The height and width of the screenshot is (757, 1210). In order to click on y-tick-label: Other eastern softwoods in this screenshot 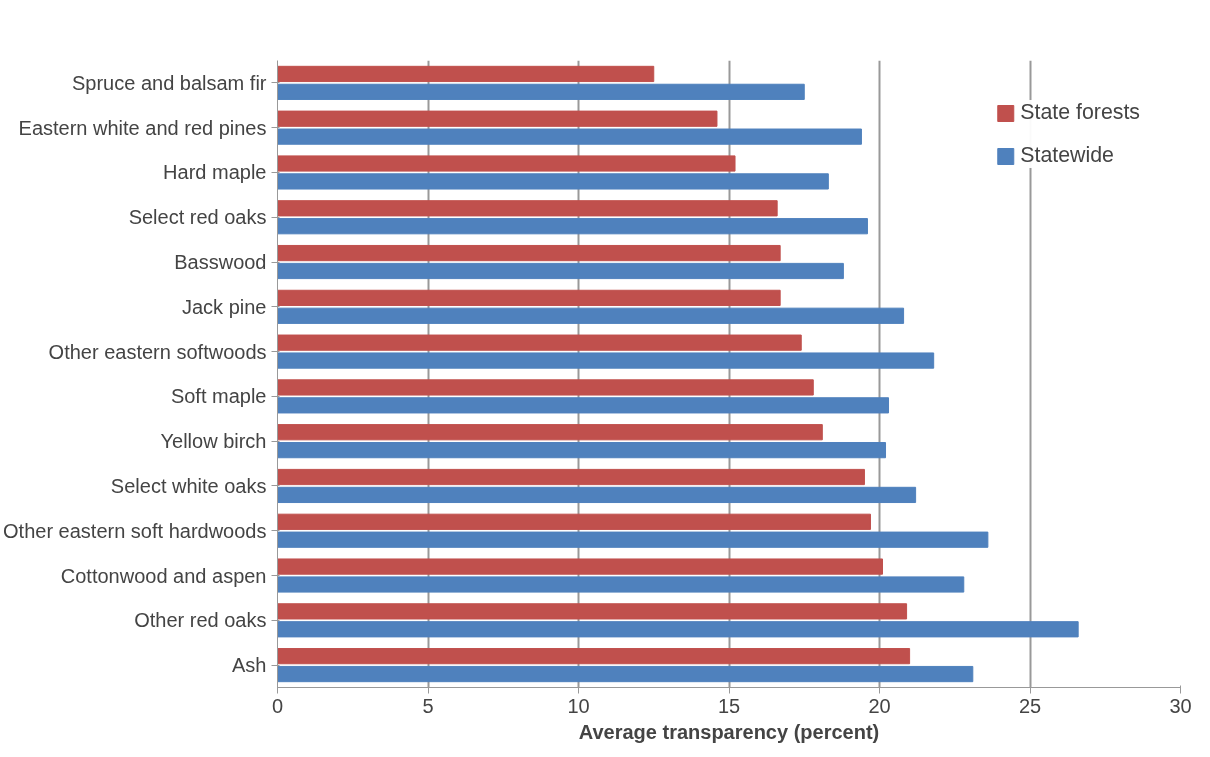, I will do `click(157, 351)`.